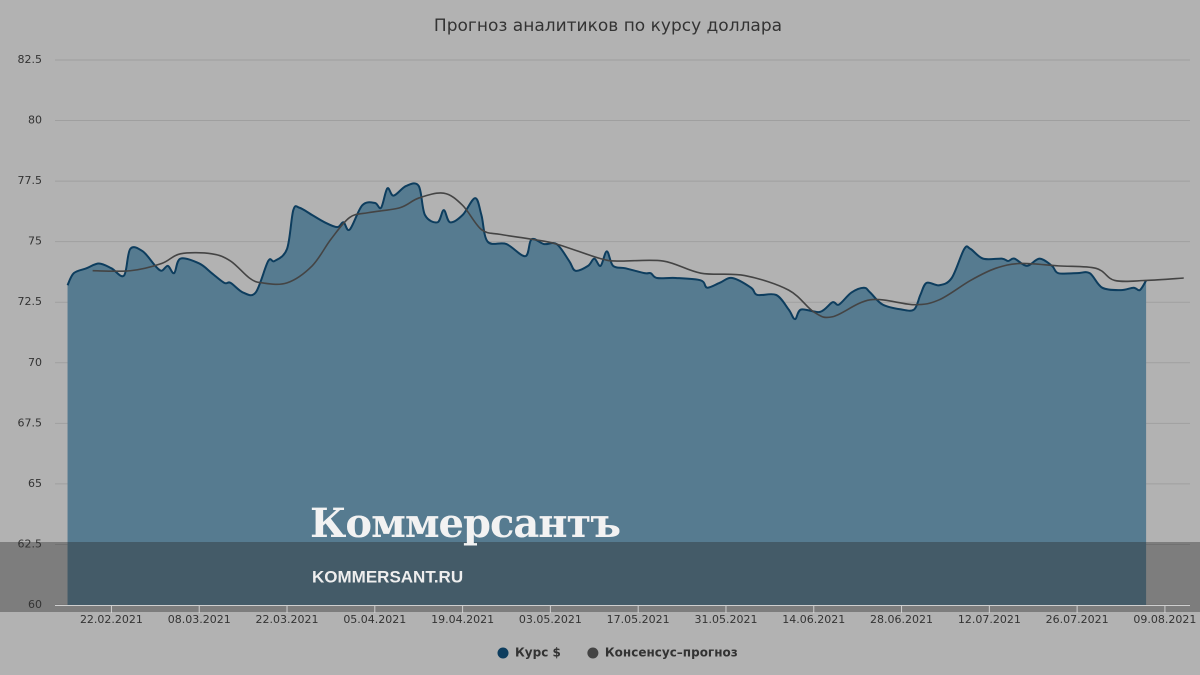 Image resolution: width=1200 pixels, height=675 pixels. What do you see at coordinates (462, 619) in the screenshot?
I see `x-tick-label: 19.04.2021` at bounding box center [462, 619].